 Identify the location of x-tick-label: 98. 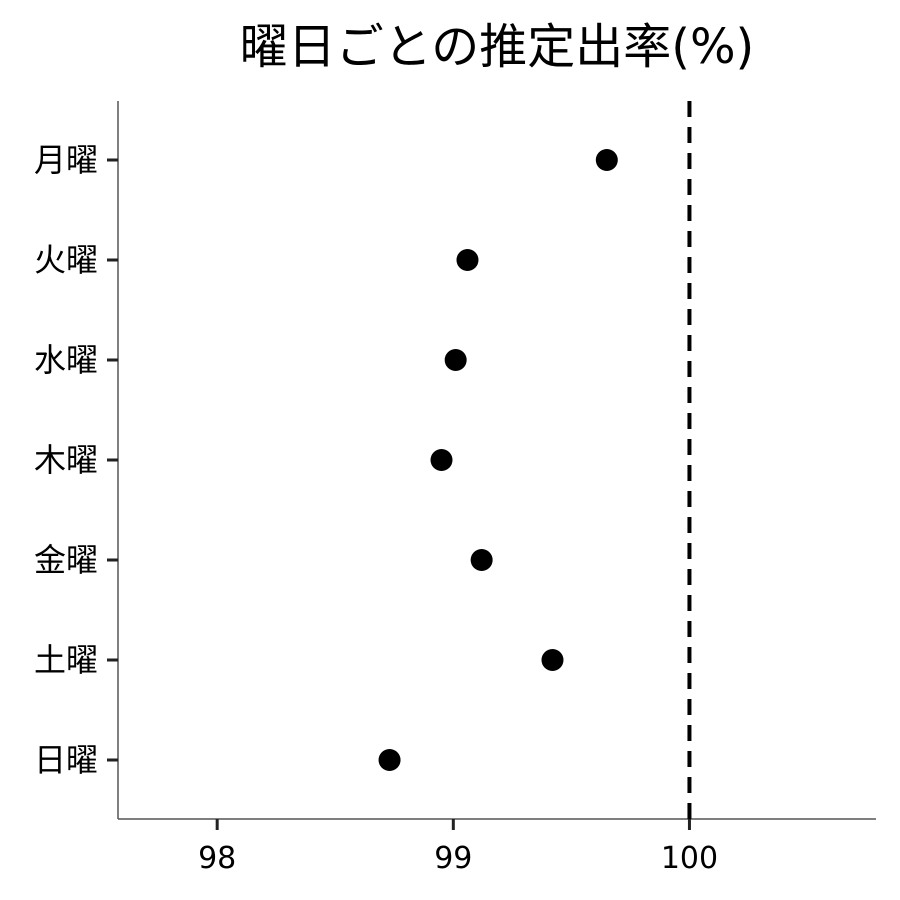
(217, 858).